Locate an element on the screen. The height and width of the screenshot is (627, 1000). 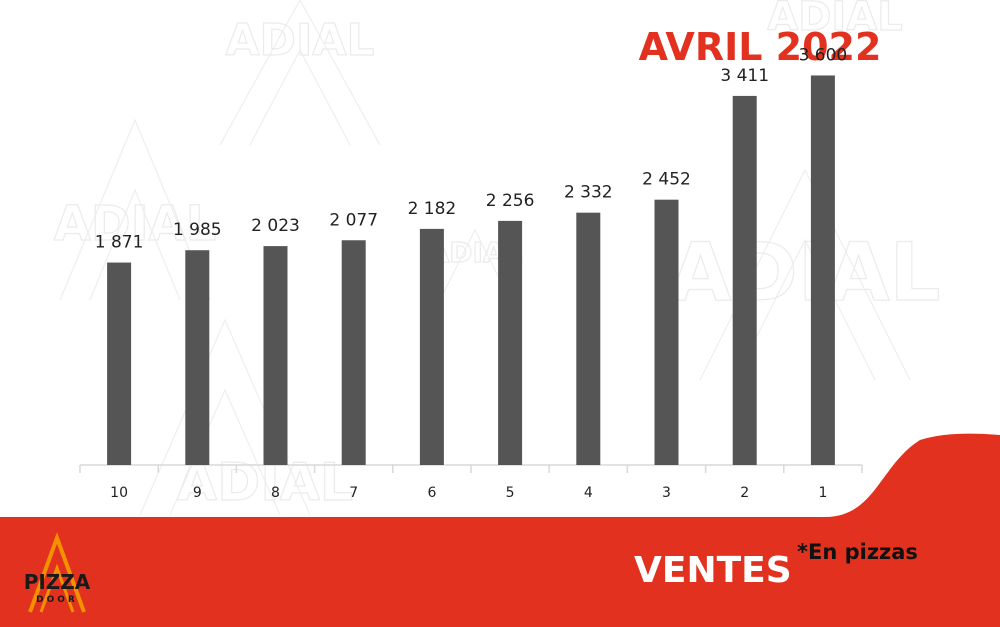
value-label-8: 2 023 is located at coordinates (275, 226).